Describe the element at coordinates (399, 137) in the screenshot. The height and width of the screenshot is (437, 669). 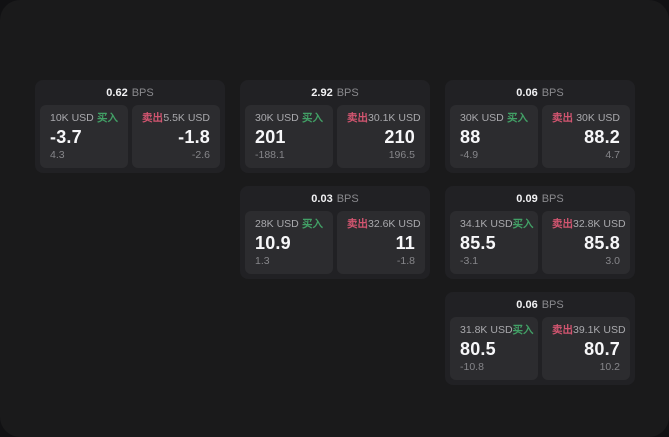
I see `sell-price: 210` at that location.